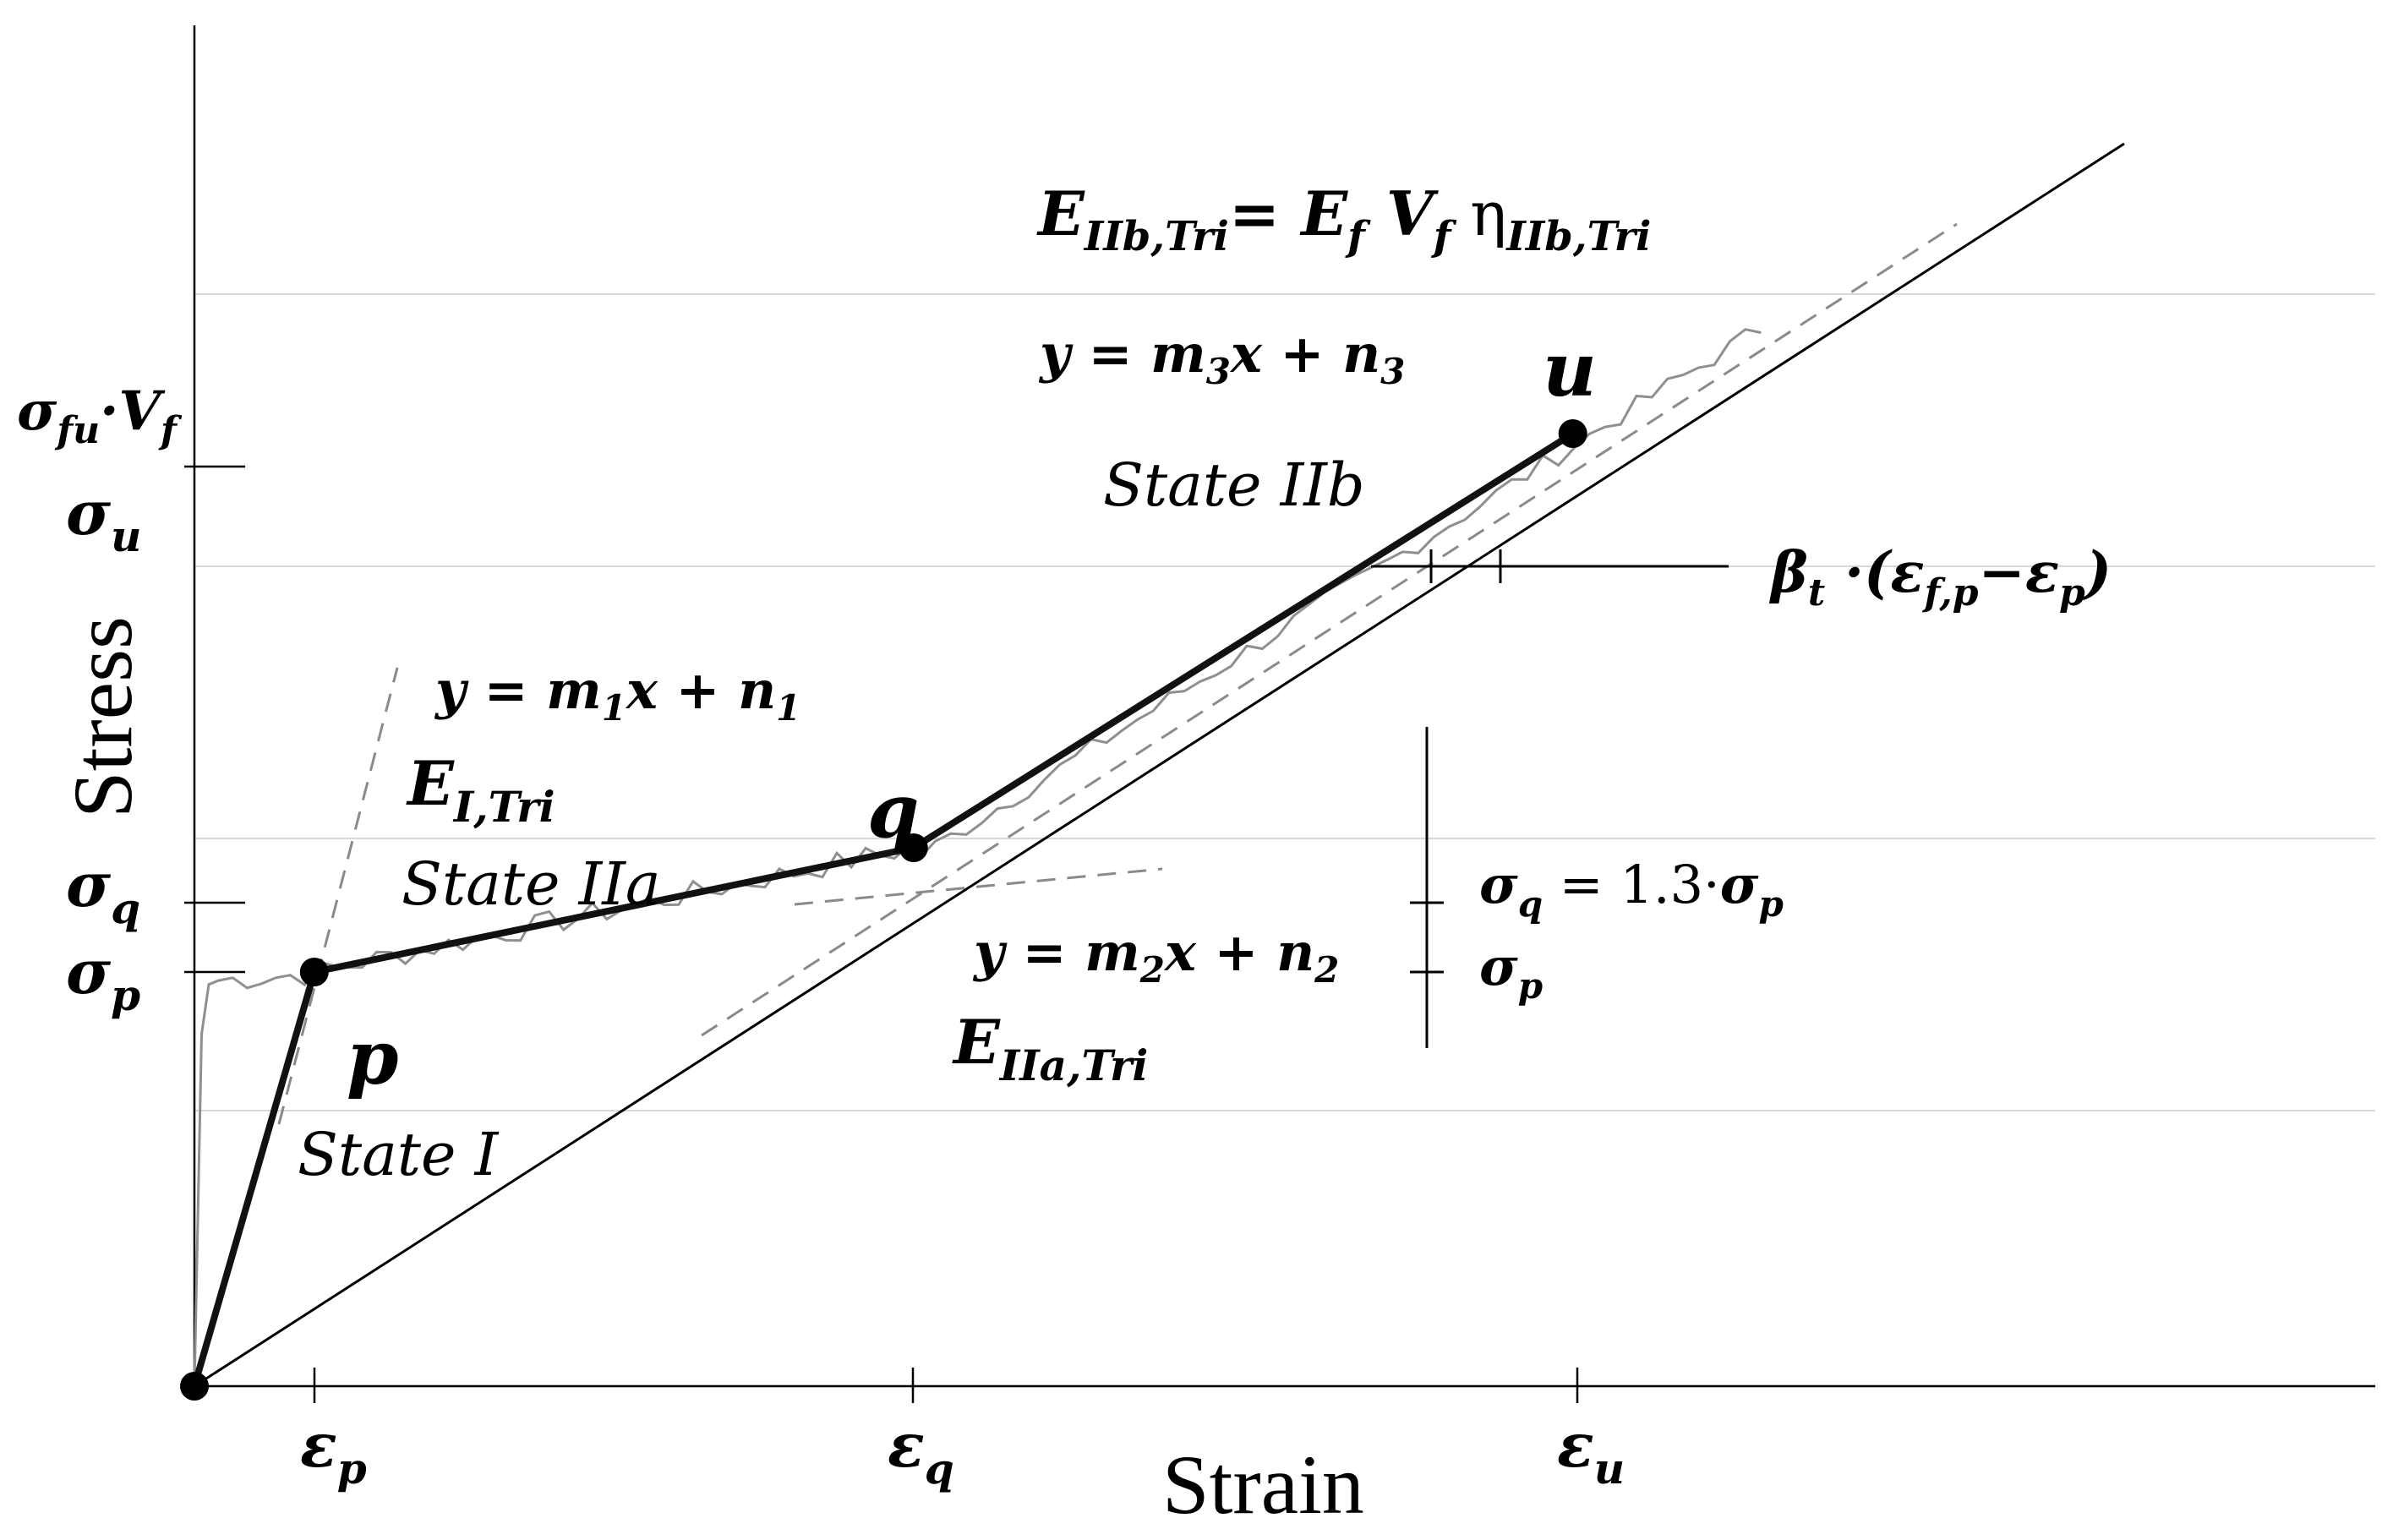 The width and height of the screenshot is (2393, 1540). I want to click on tangent-state2a, so click(978, 886).